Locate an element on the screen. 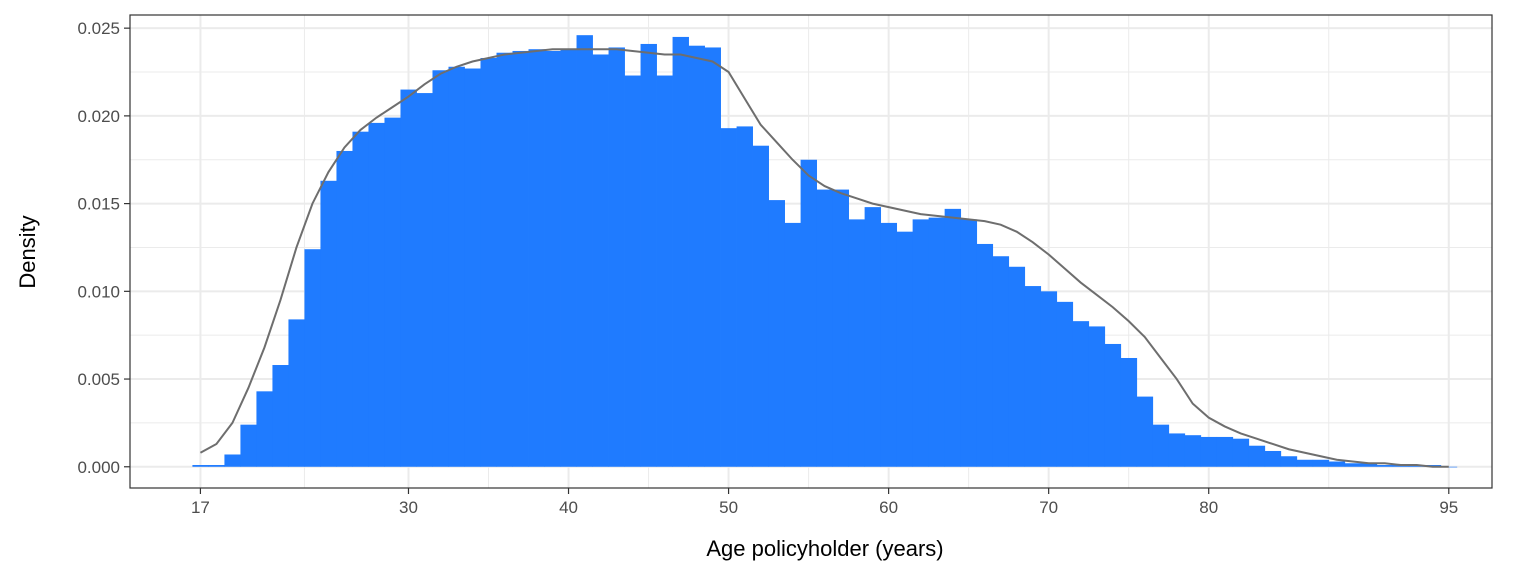 The height and width of the screenshot is (576, 1536). x-tick-label: 50 is located at coordinates (728, 507).